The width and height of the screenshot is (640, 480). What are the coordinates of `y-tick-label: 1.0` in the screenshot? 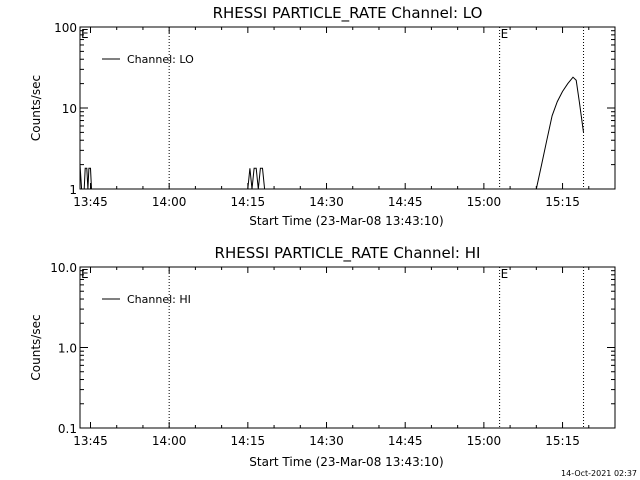 It's located at (67, 349).